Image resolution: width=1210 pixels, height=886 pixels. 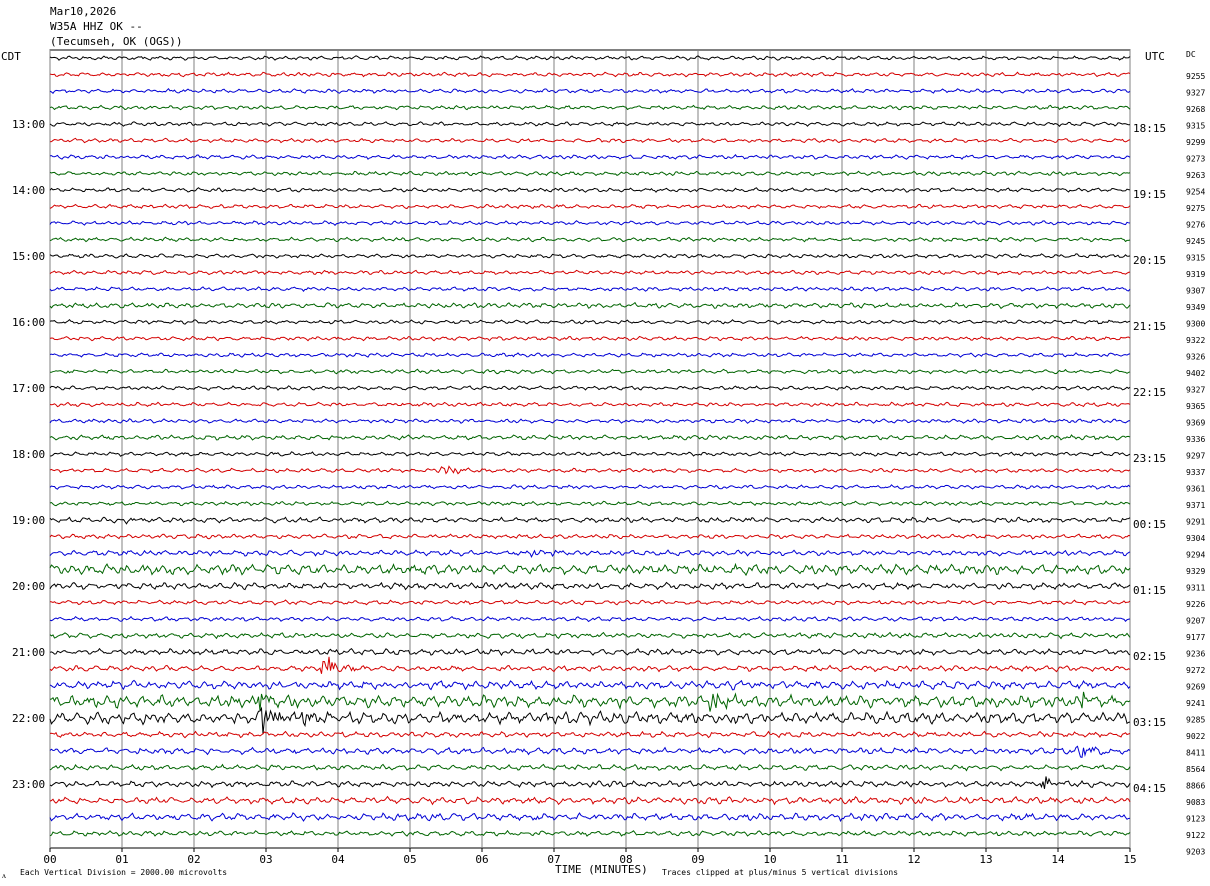 I want to click on right-hour-label: 19:15, so click(x=1149, y=194).